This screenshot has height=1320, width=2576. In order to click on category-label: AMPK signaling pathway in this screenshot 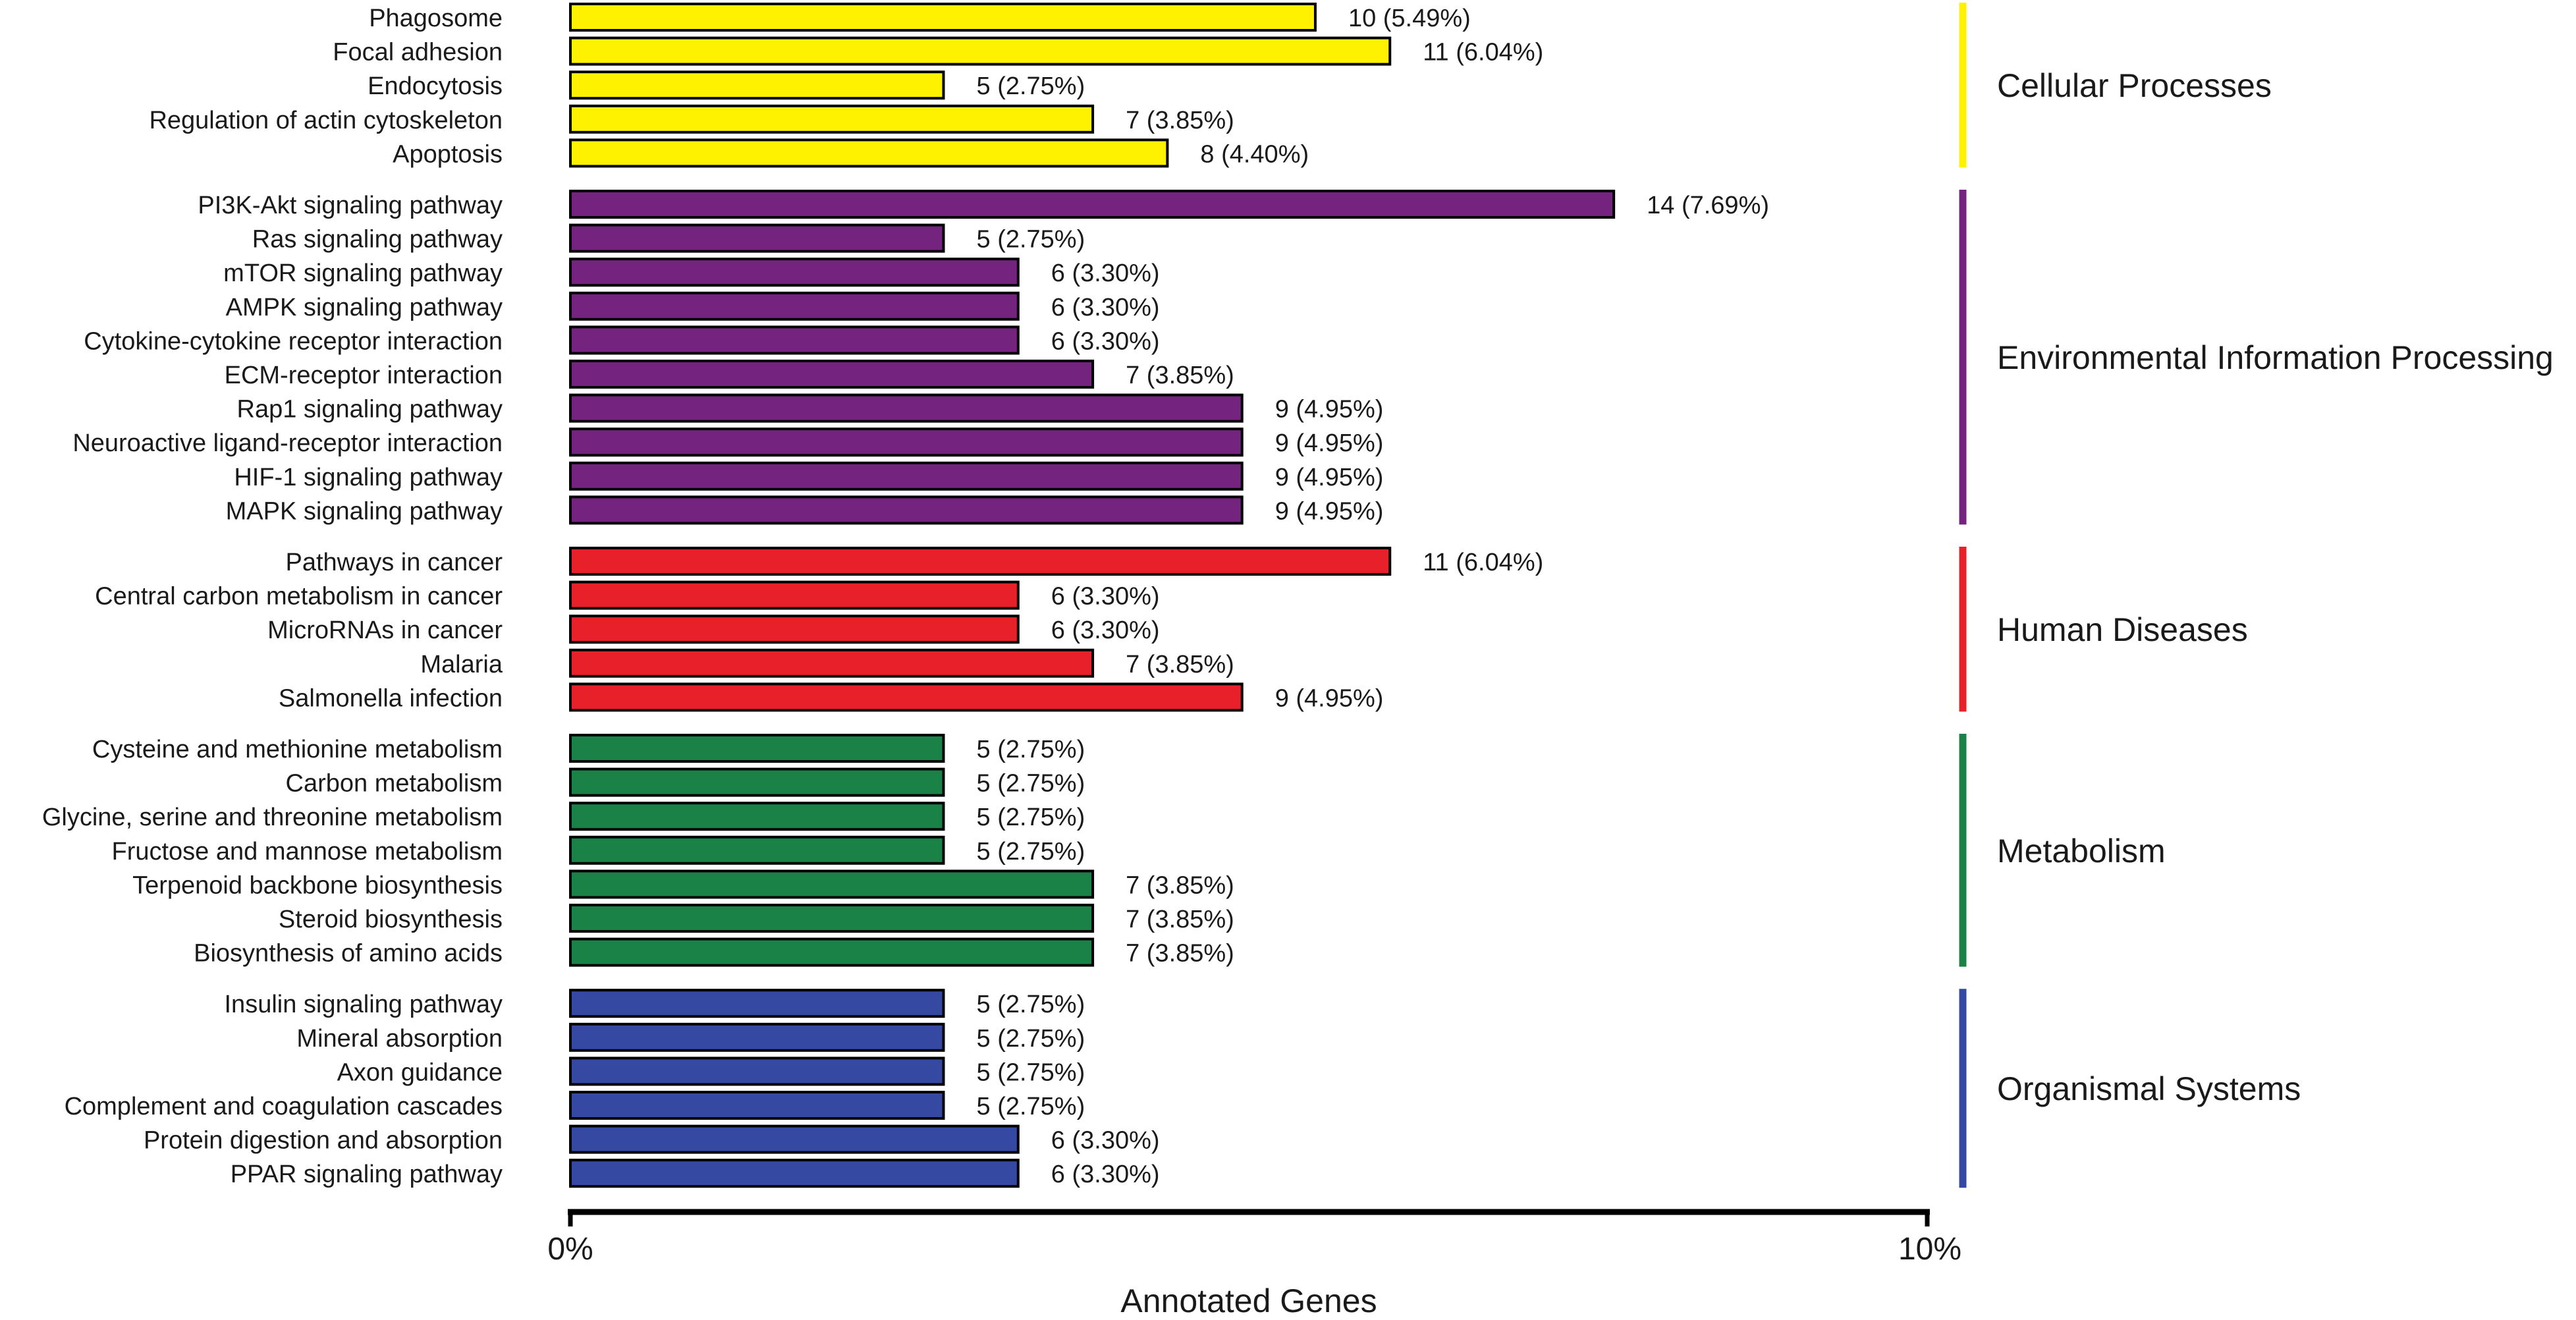, I will do `click(364, 307)`.